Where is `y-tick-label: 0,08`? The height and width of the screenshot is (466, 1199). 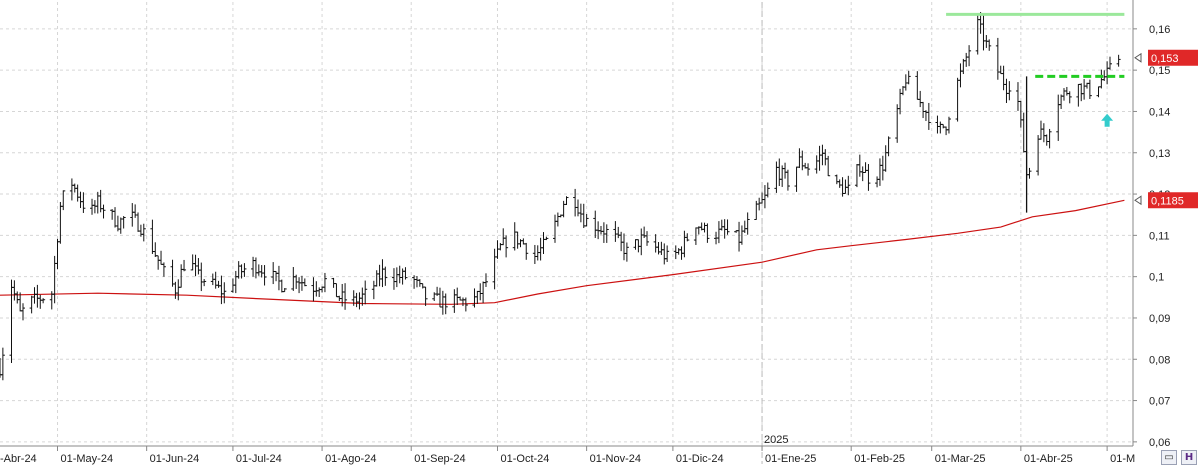 y-tick-label: 0,08 is located at coordinates (1159, 360).